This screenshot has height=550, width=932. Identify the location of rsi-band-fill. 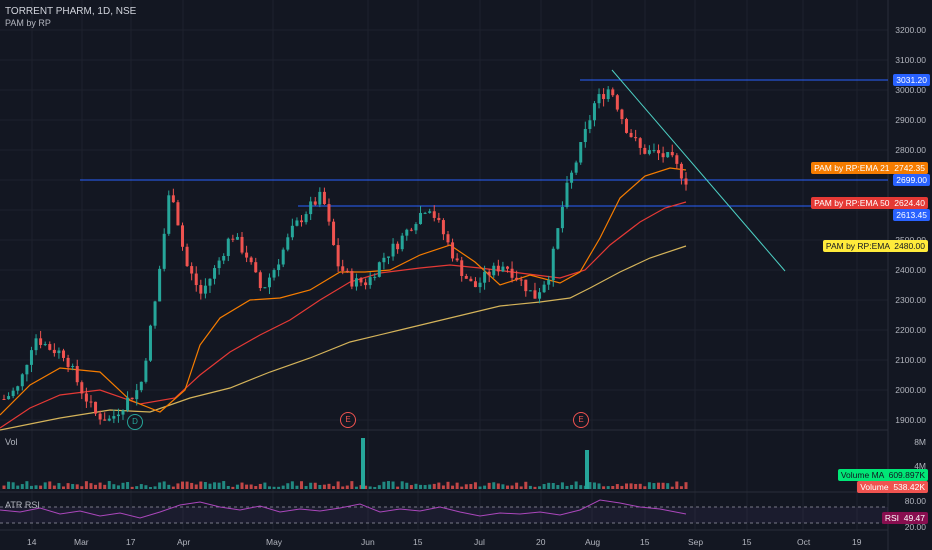
(444, 515).